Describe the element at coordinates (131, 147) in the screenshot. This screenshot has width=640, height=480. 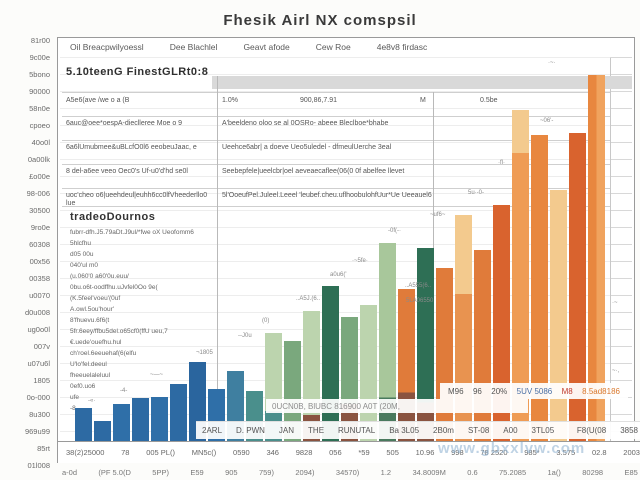
I see `table-cell-label: 6a6lUmubmee&uBLcfO0l6 eeobeuJaac, e` at that location.